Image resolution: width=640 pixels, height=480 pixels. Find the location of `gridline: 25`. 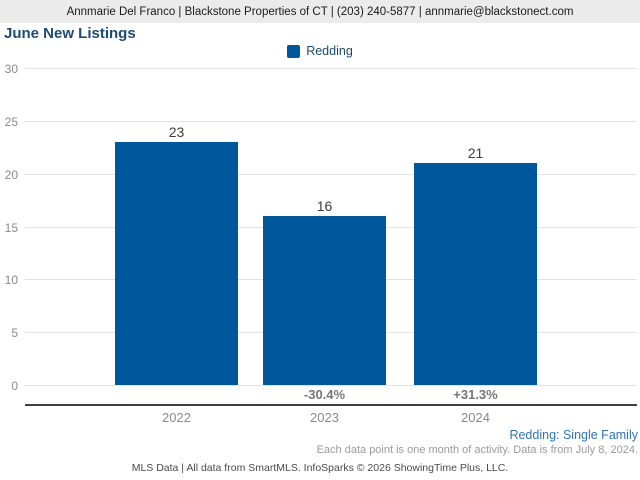

gridline: 25 is located at coordinates (321, 122).